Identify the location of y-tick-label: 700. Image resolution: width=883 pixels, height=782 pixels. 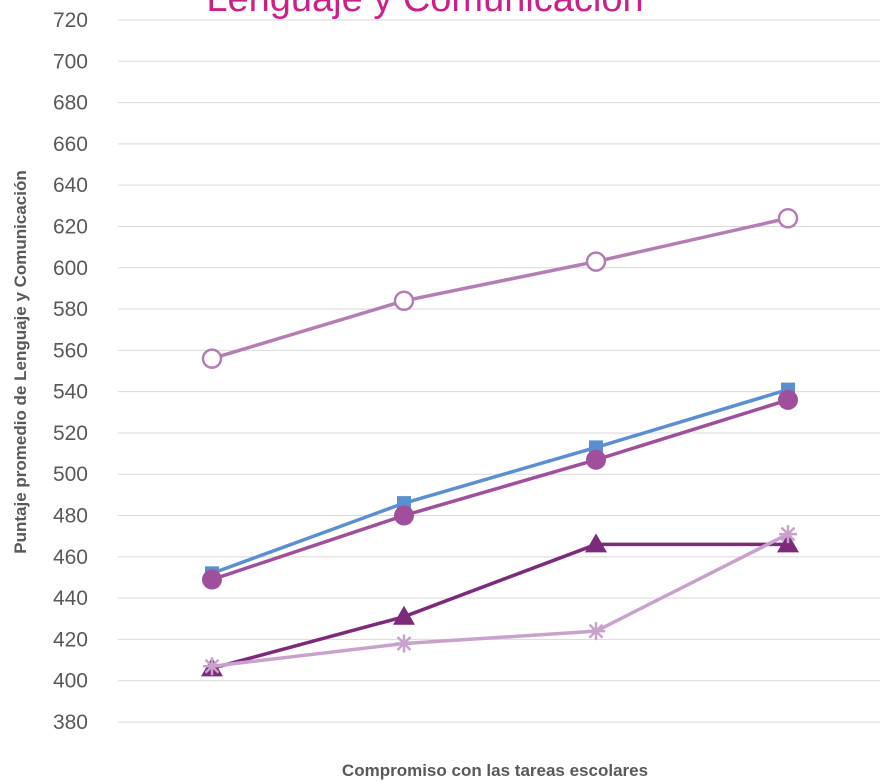
(70, 61).